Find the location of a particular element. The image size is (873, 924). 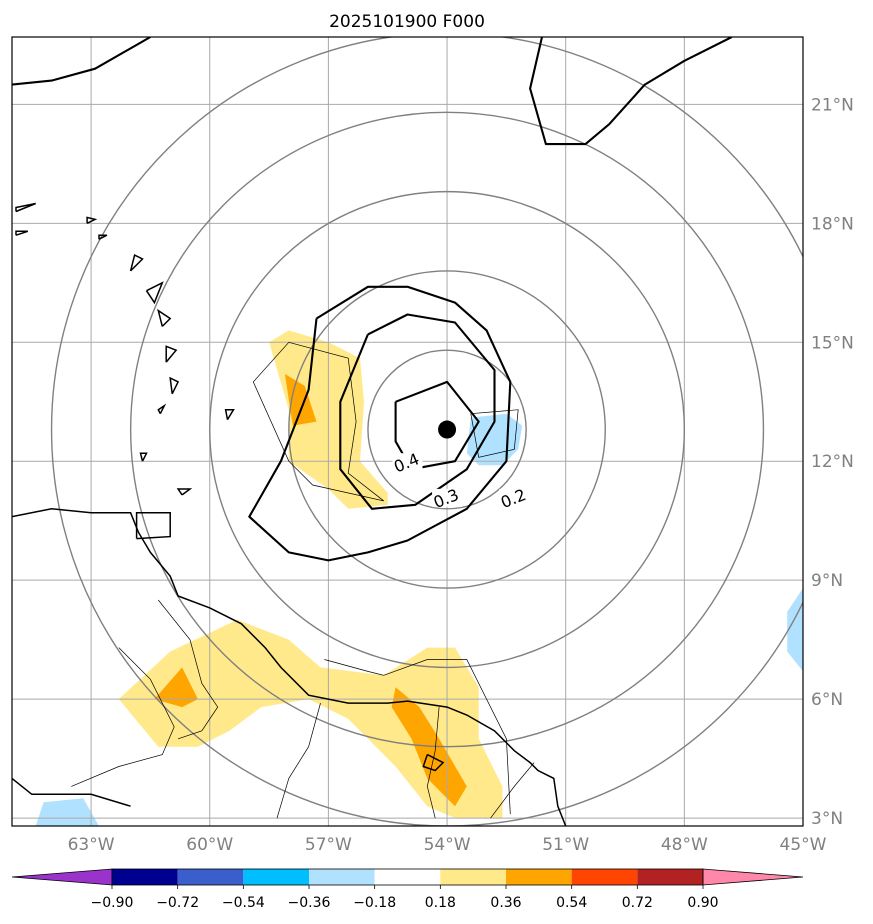

colorbar-tick-label: 0.18 is located at coordinates (440, 903).